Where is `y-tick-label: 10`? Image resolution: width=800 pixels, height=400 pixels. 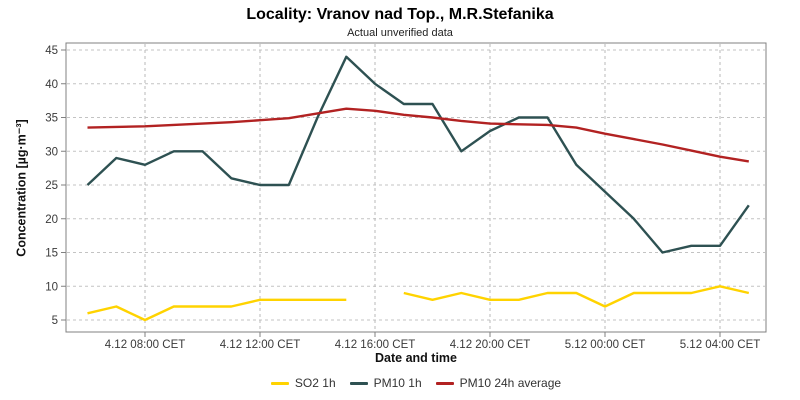 y-tick-label: 10 is located at coordinates (51, 287).